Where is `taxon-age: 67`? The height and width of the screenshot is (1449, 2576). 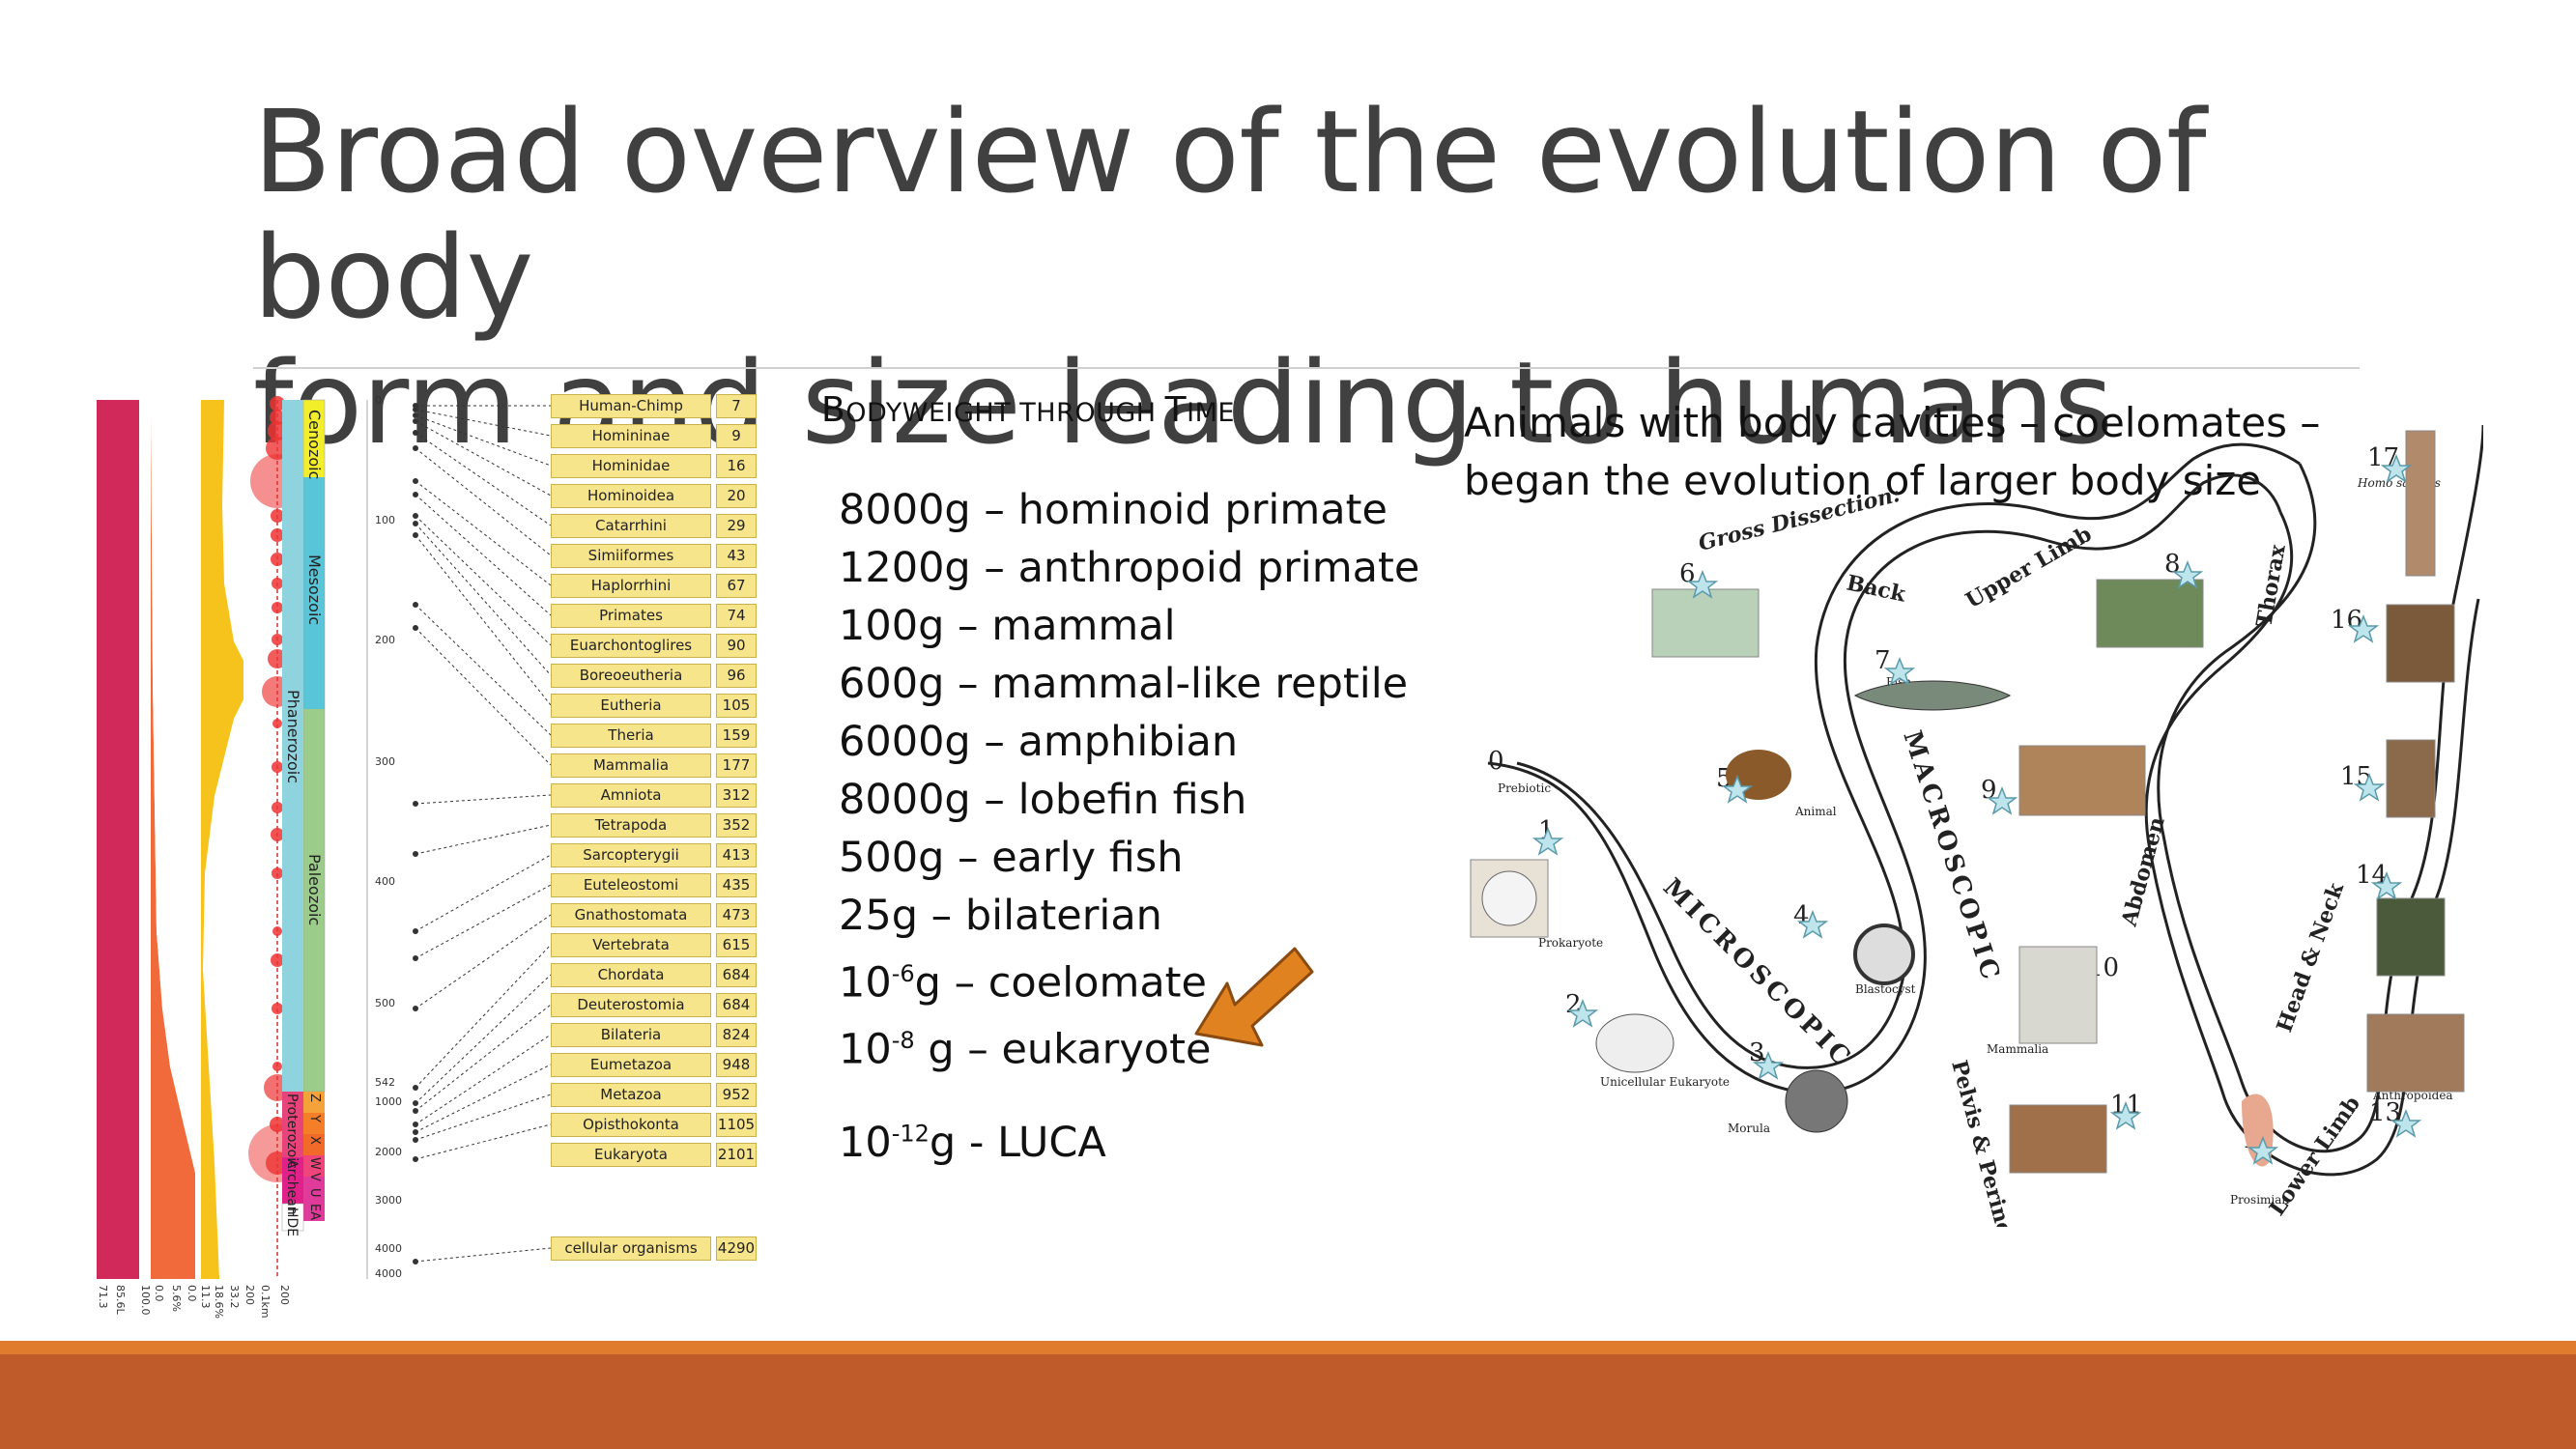 taxon-age: 67 is located at coordinates (737, 586).